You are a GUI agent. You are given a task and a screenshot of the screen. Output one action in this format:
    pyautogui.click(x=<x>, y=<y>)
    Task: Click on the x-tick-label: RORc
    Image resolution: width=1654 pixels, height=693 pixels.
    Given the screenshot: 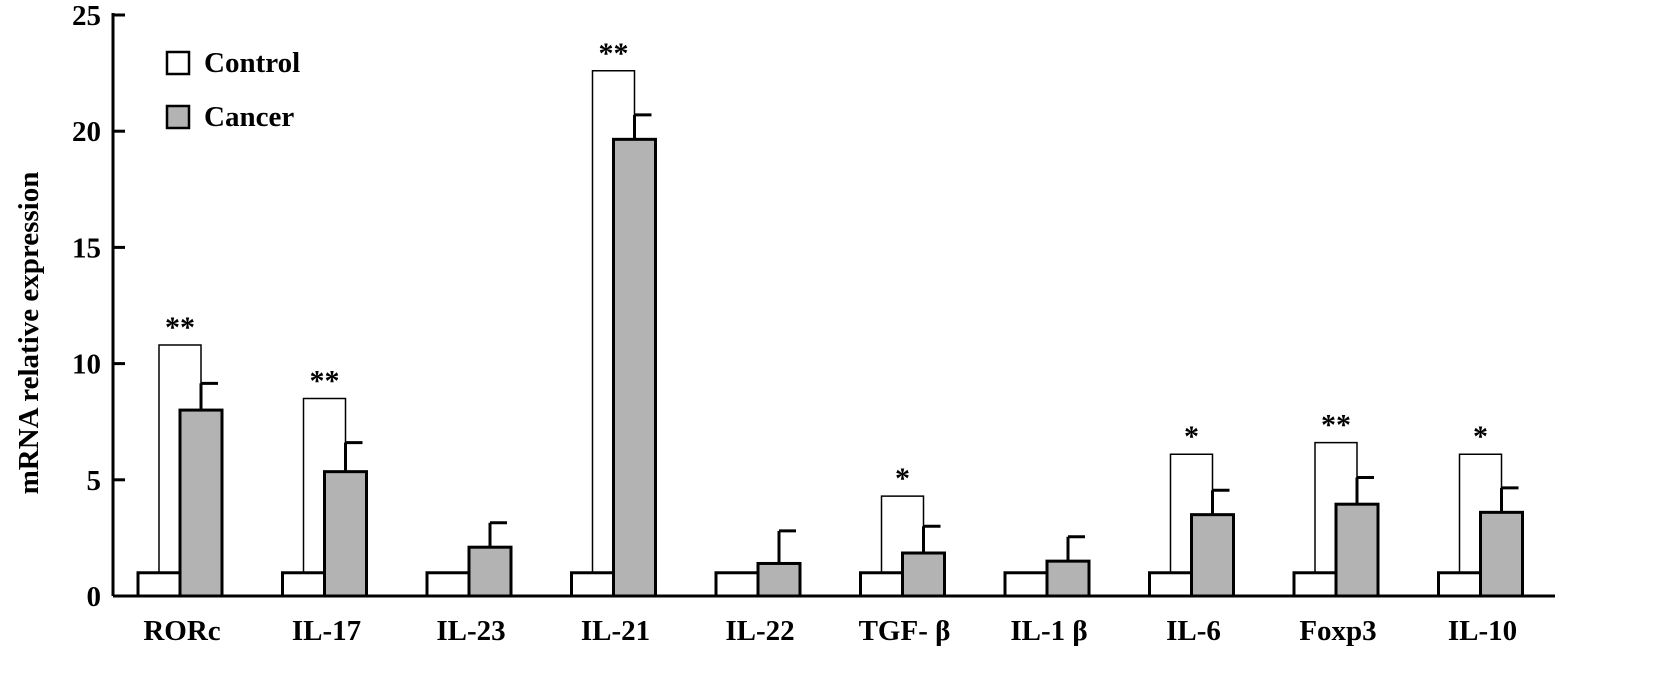 What is the action you would take?
    pyautogui.click(x=181, y=631)
    